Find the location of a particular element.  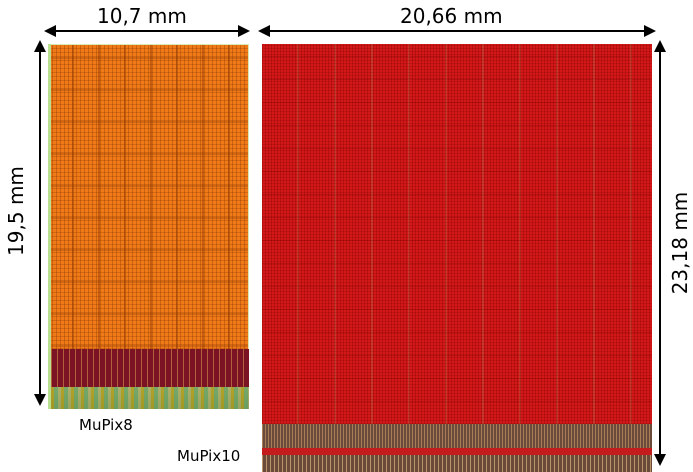

mupix8-label: MuPix8 is located at coordinates (106, 425).